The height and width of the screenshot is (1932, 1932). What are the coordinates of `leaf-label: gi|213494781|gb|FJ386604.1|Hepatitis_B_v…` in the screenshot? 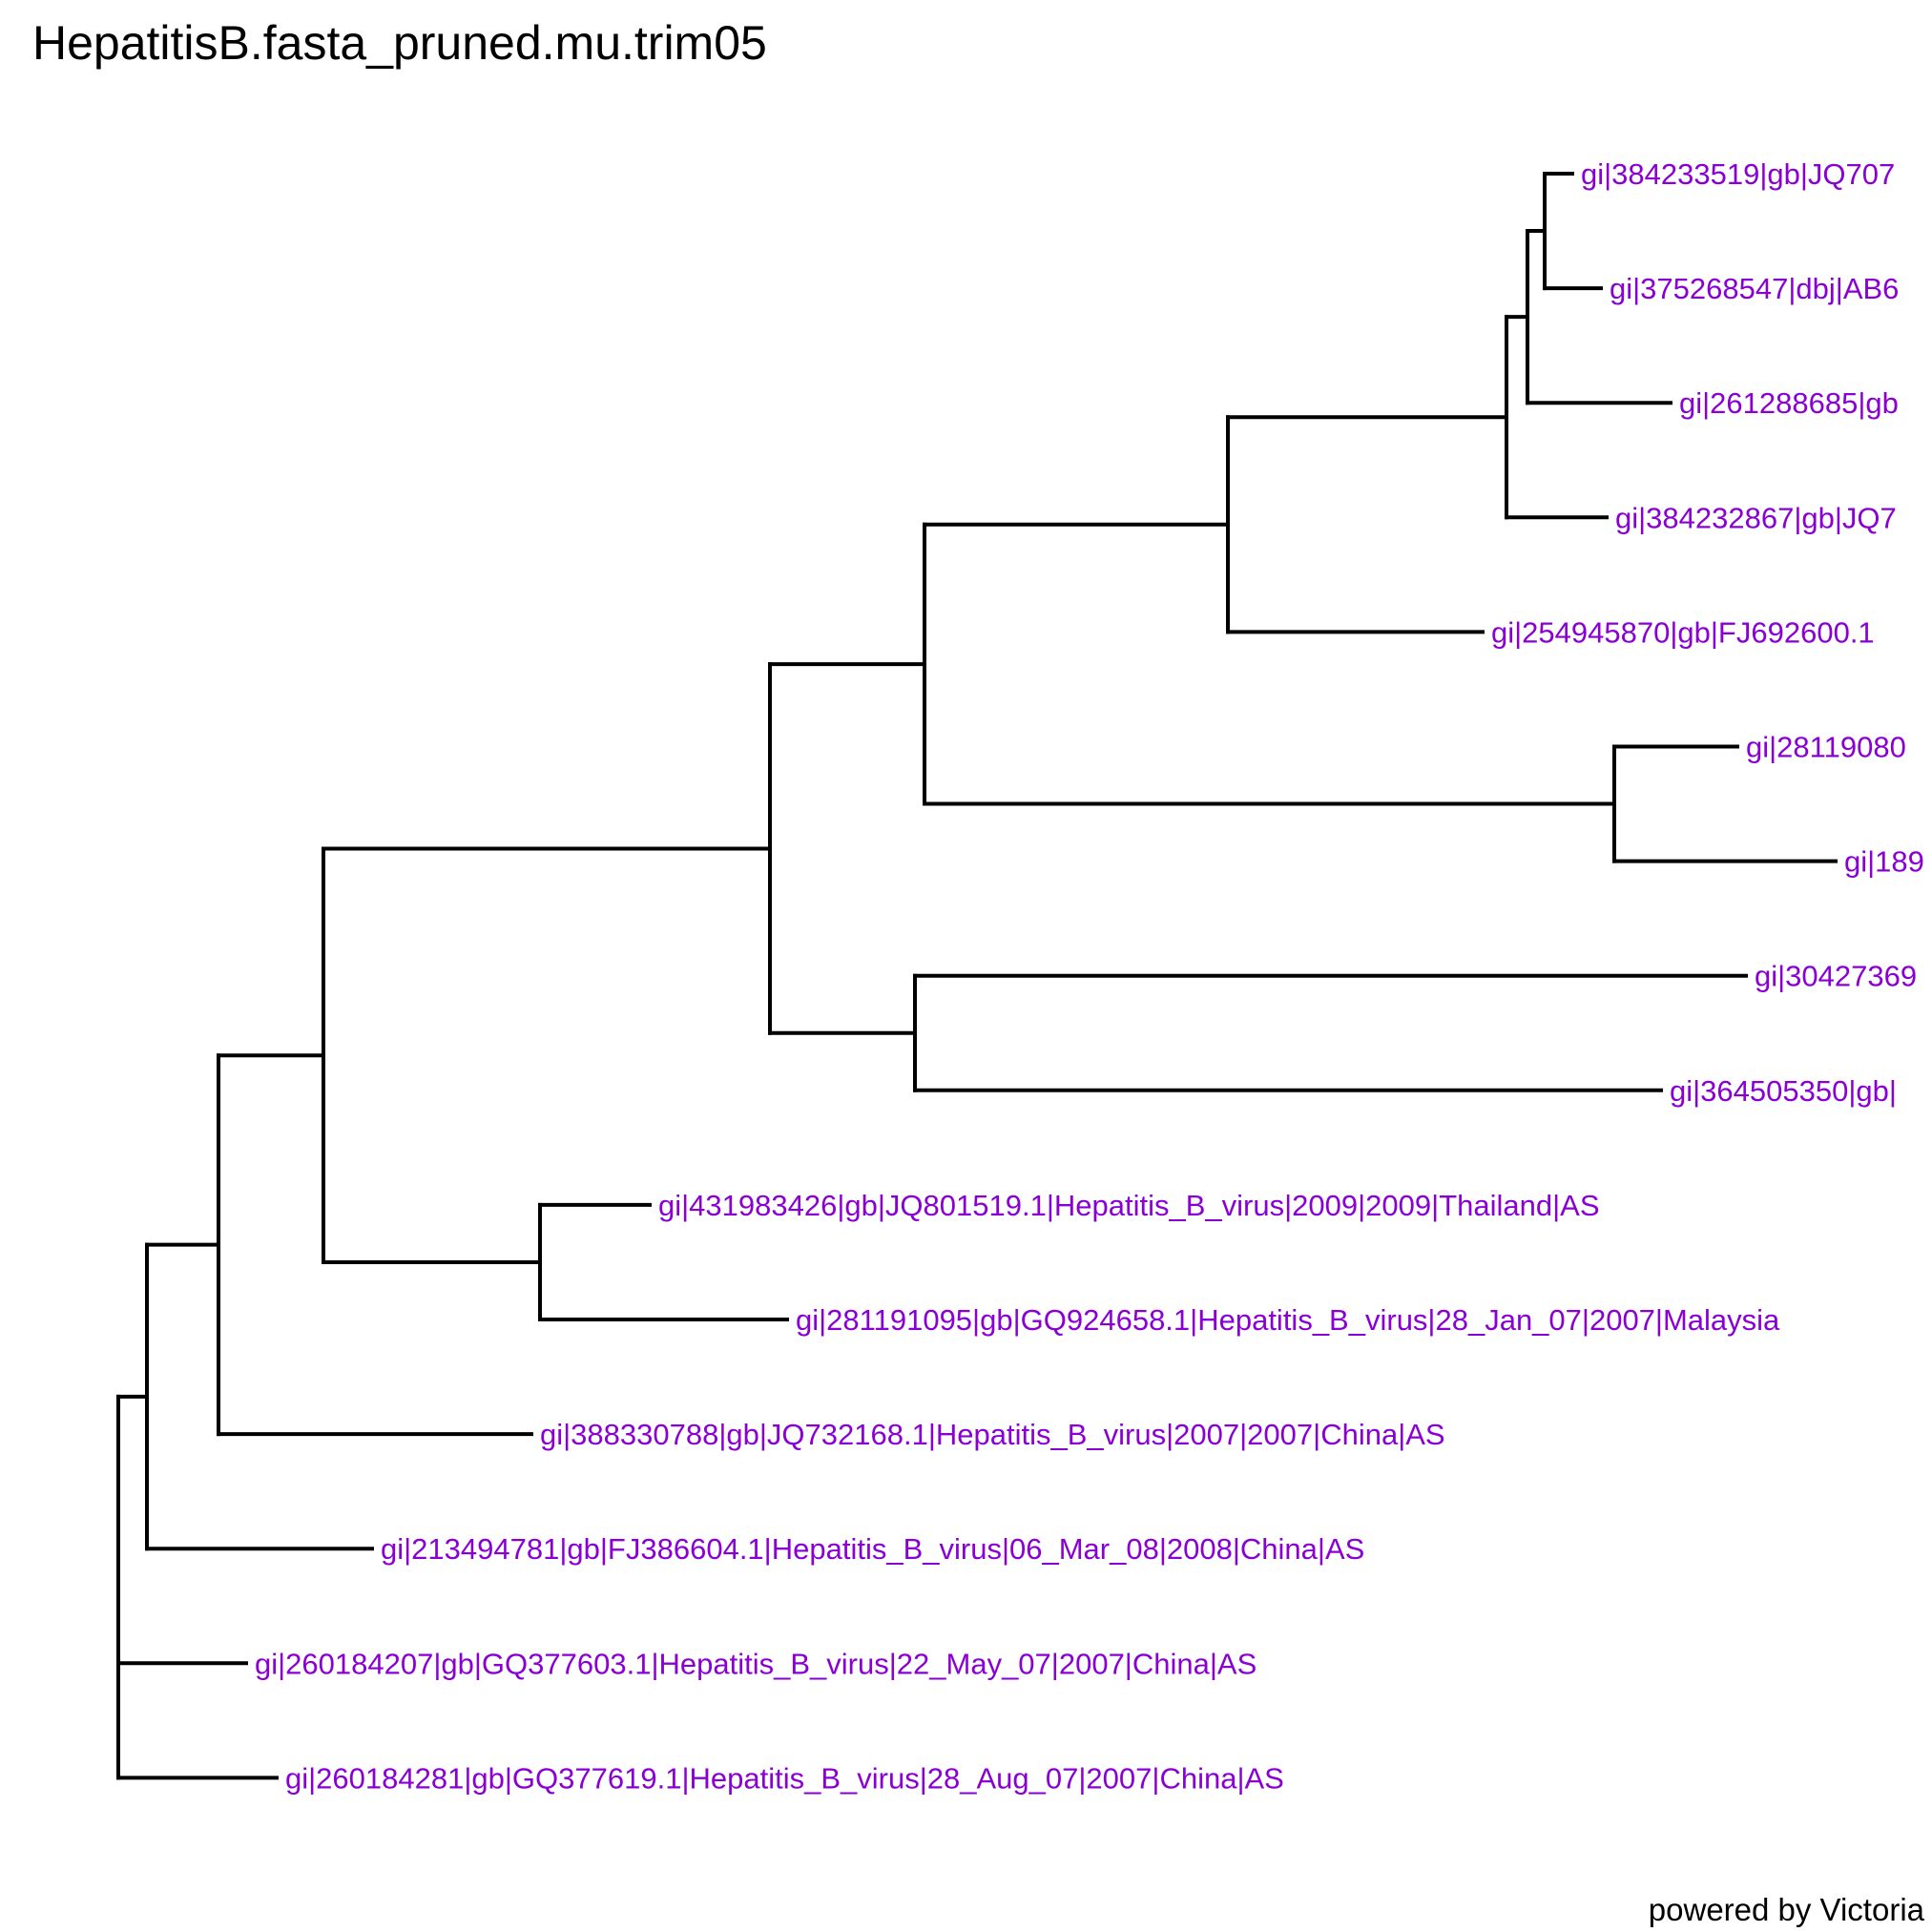 It's located at (872, 1549).